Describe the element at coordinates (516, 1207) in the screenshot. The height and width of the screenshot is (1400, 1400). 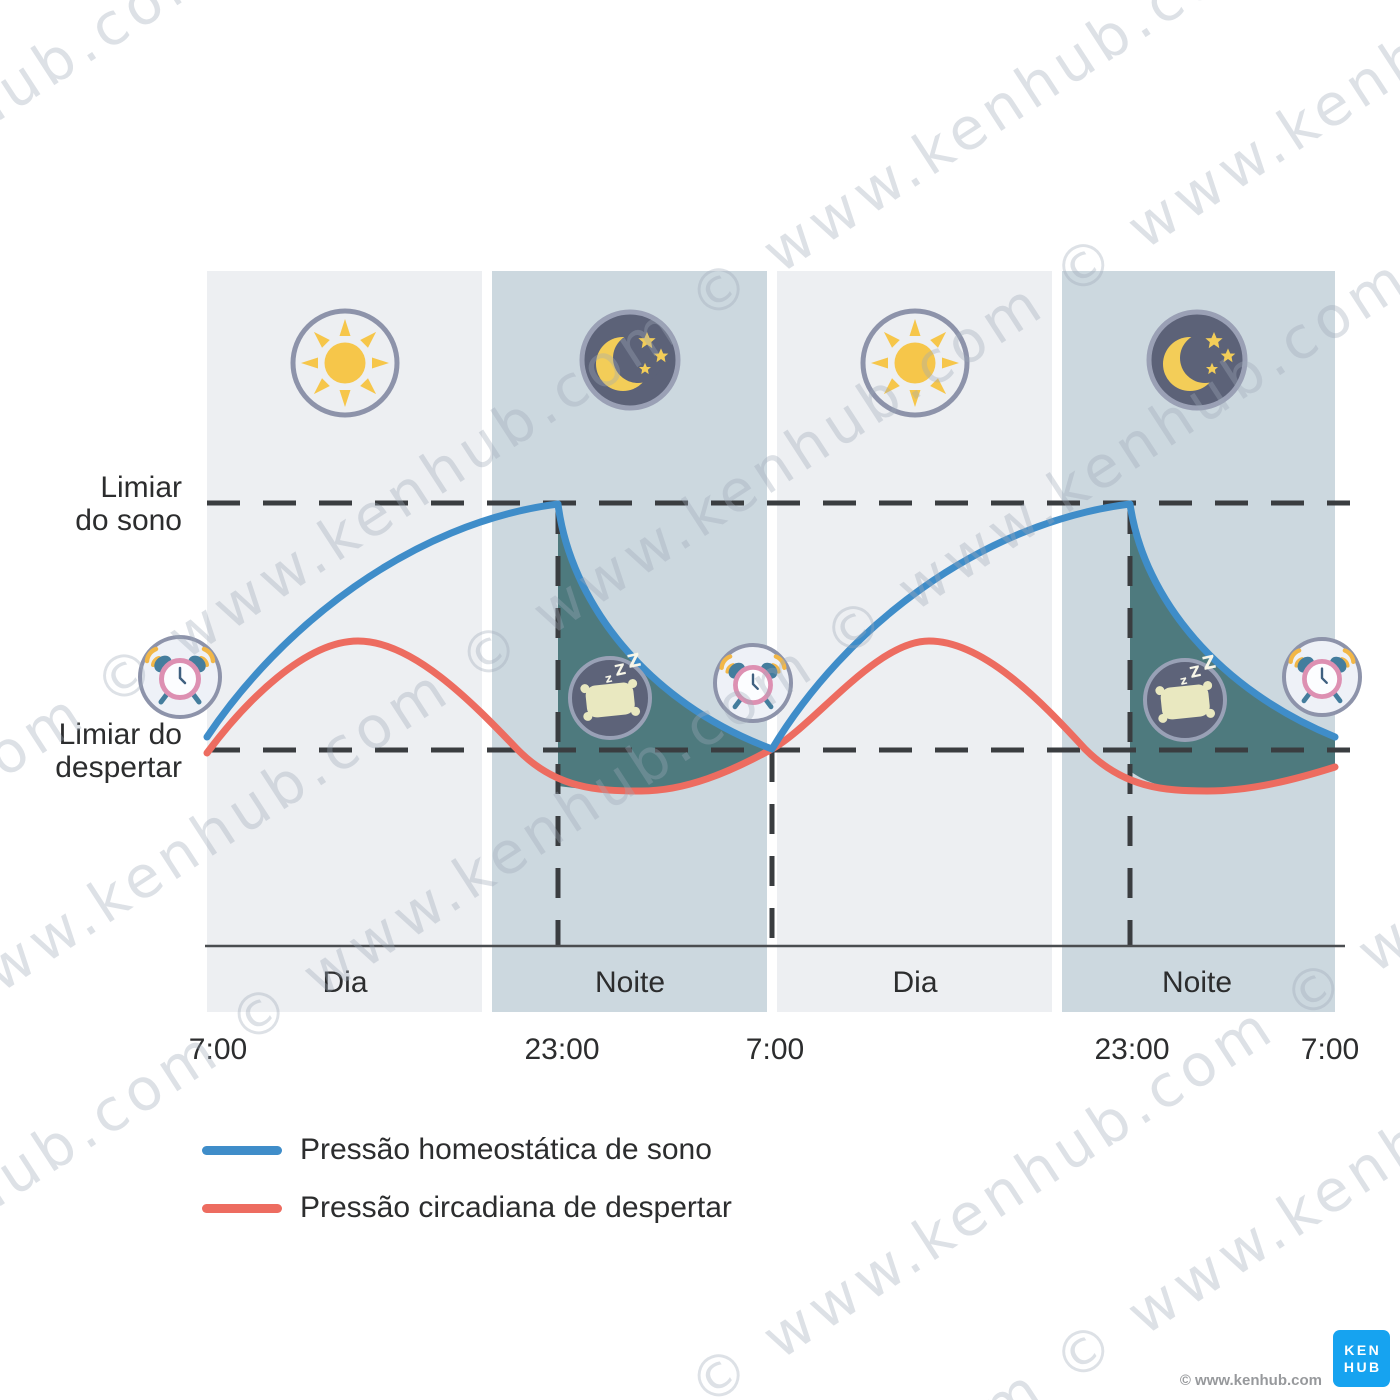
I see `legend-label: Pressão circadiana de despertar` at that location.